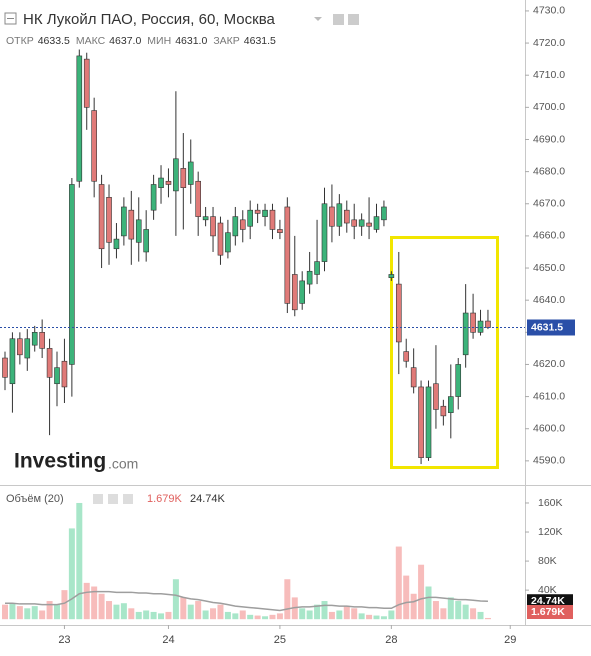  I want to click on y-tick-label: 4670.0, so click(549, 204).